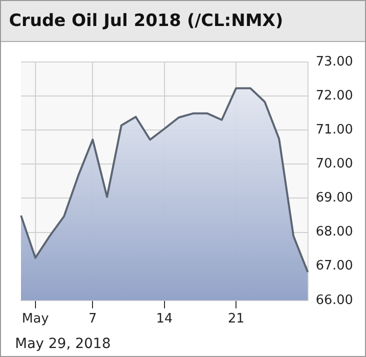  What do you see at coordinates (236, 319) in the screenshot?
I see `x-tick-label: 21` at bounding box center [236, 319].